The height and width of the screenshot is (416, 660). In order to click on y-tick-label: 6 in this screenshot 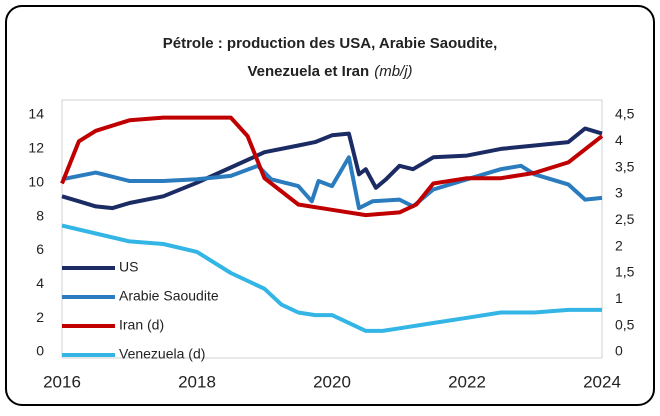, I will do `click(40, 249)`.